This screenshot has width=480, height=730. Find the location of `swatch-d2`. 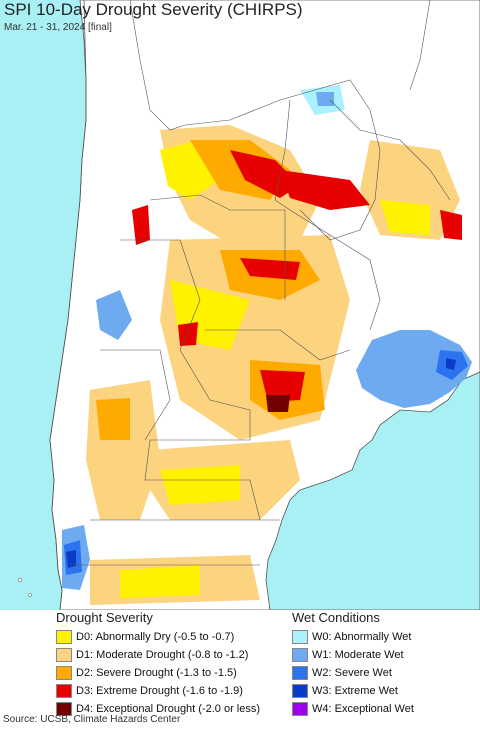

swatch-d2 is located at coordinates (64, 673).